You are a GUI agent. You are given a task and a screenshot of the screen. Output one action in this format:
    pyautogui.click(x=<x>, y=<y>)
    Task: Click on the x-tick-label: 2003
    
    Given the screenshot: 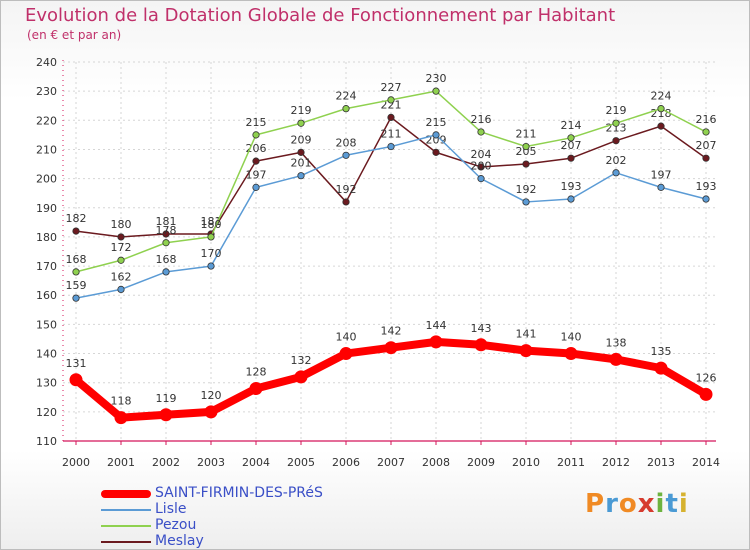 What is the action you would take?
    pyautogui.click(x=211, y=462)
    